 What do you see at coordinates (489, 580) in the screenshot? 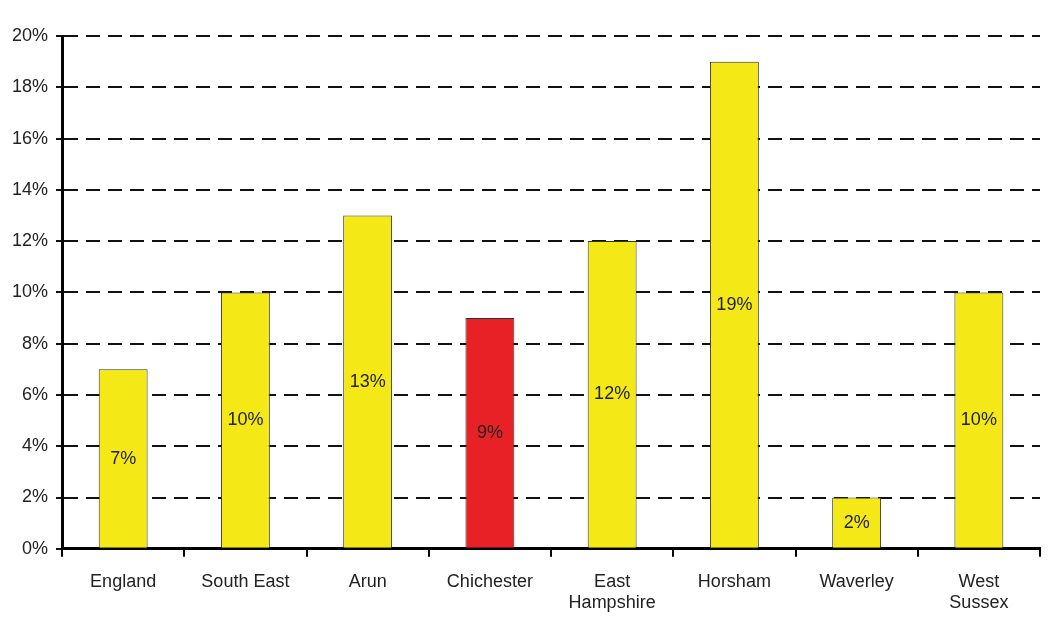
I see `x-tick-label: Chichester` at bounding box center [489, 580].